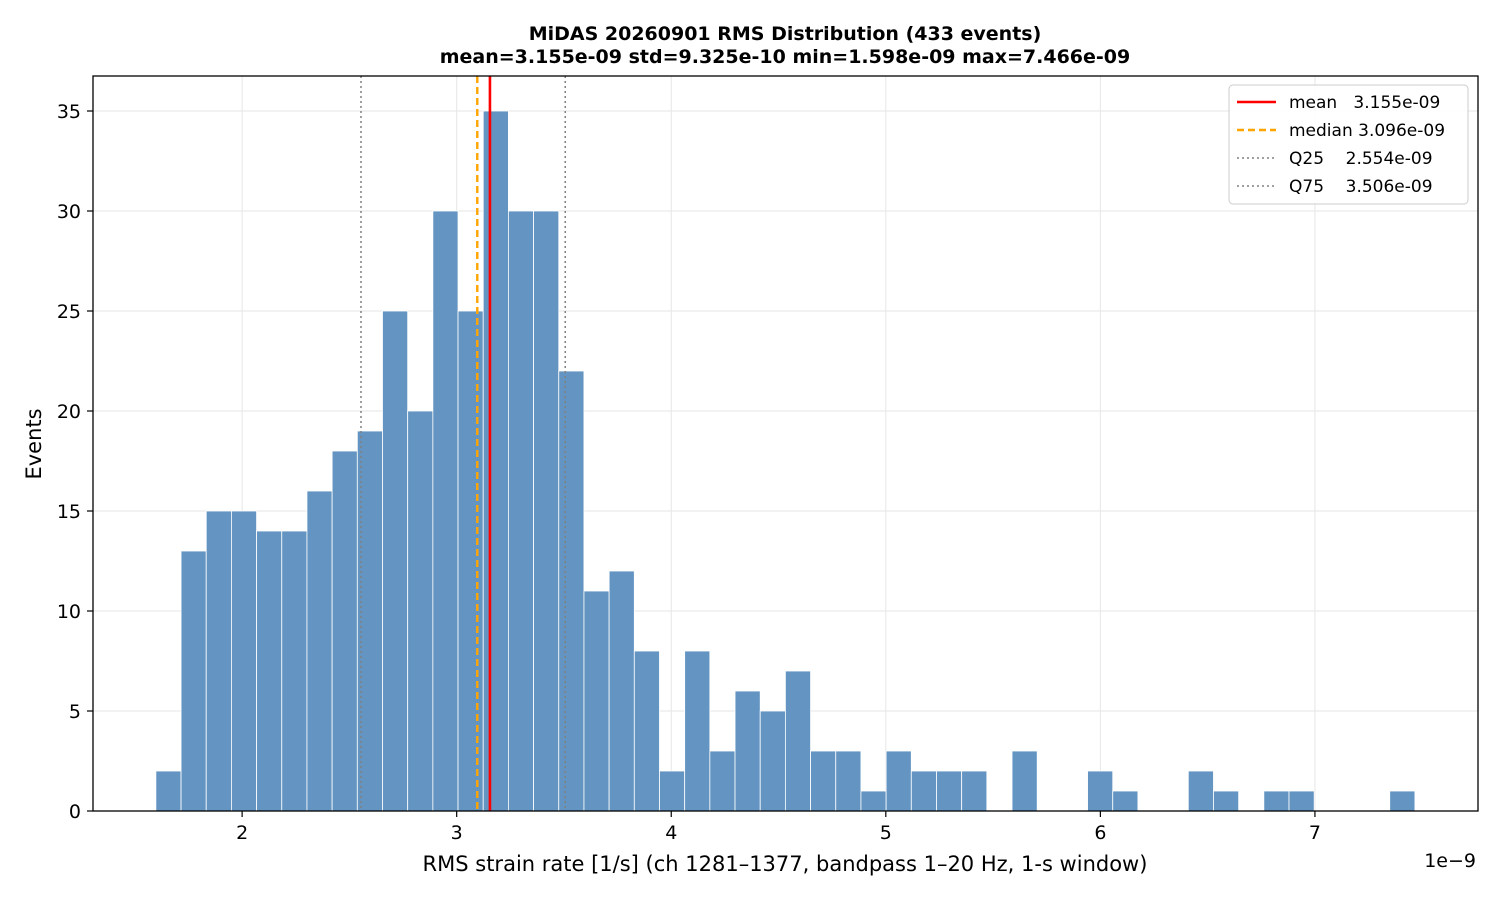  Describe the element at coordinates (69, 212) in the screenshot. I see `y-tick-label: 30` at that location.